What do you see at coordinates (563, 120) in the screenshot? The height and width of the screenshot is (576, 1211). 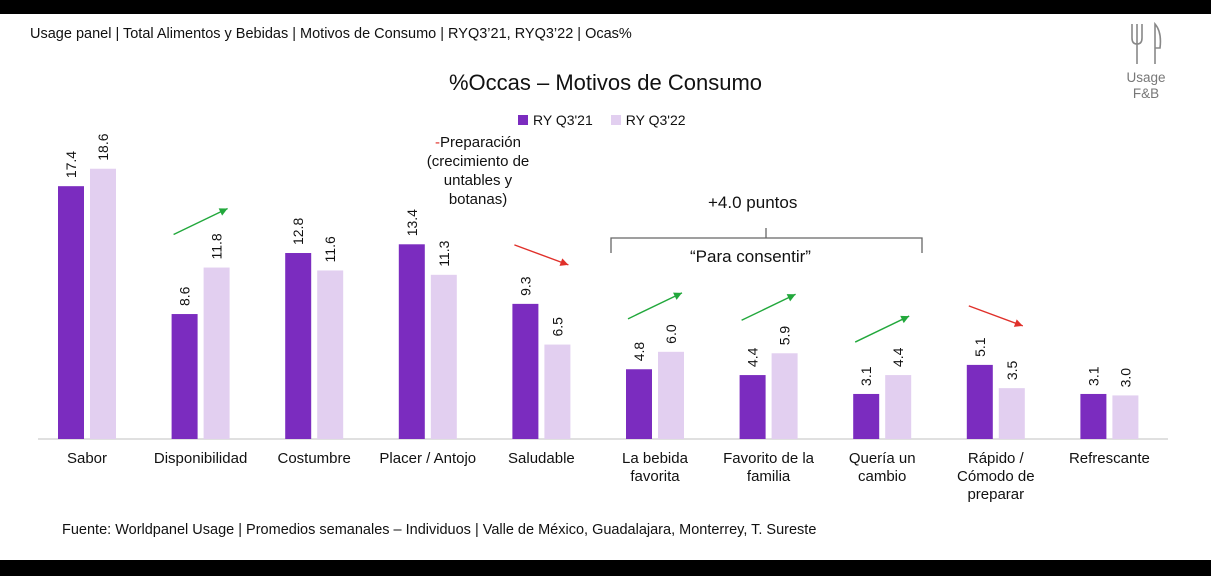 I see `legend-label-series1: RY Q3'21` at bounding box center [563, 120].